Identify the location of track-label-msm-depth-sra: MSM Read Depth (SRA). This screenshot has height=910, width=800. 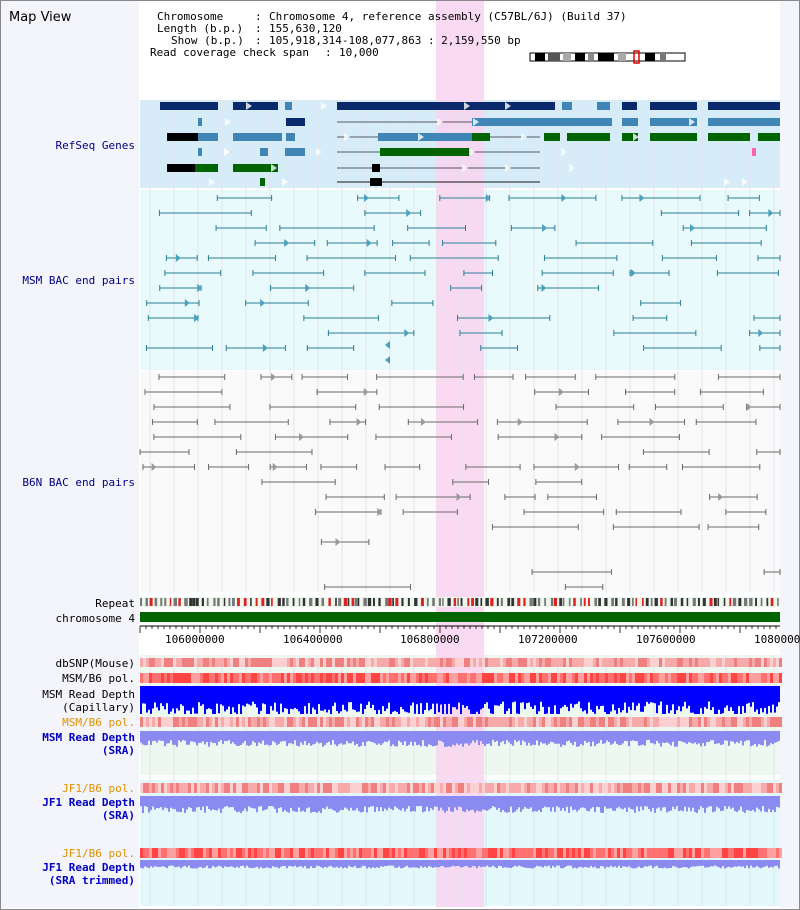
(88, 744).